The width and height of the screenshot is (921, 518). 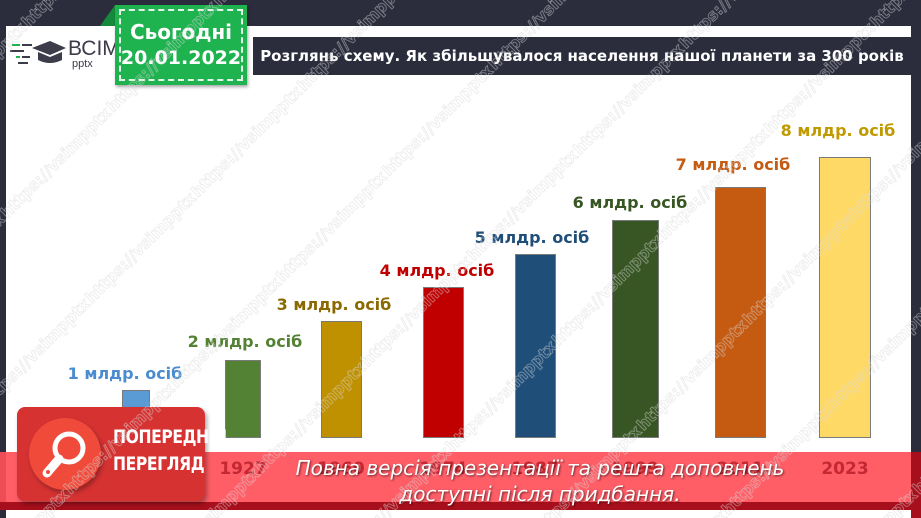 What do you see at coordinates (170, 451) in the screenshot?
I see `preview-label: ПОПЕРЕДНІЙ ПЕРЕГЛЯД` at bounding box center [170, 451].